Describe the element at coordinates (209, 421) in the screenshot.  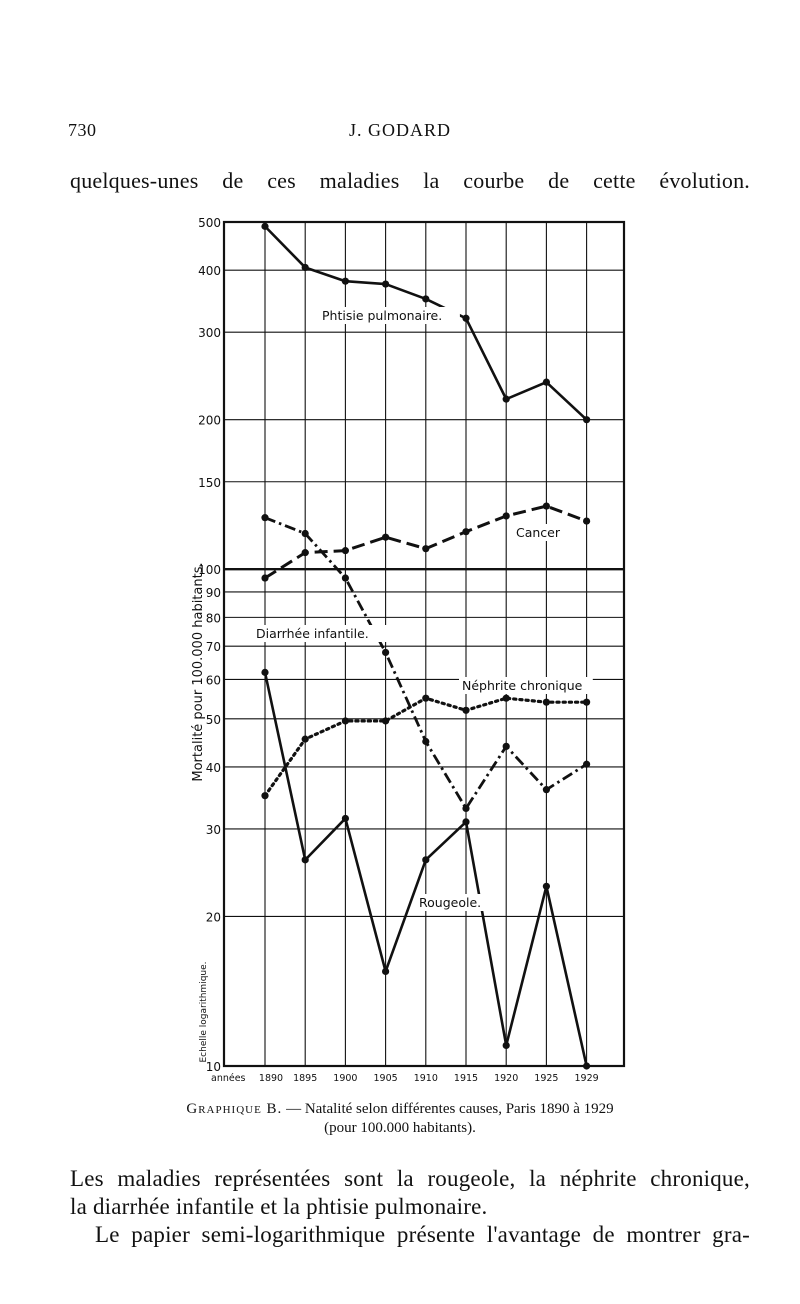
I see `y-tick-label-200: 200` at that location.